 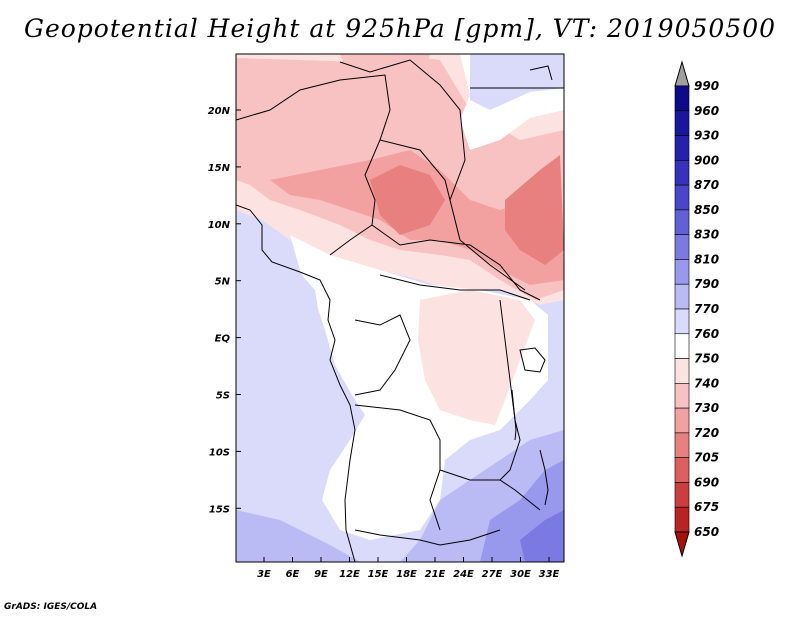 What do you see at coordinates (541, 73) in the screenshot?
I see `red-sea-coast` at bounding box center [541, 73].